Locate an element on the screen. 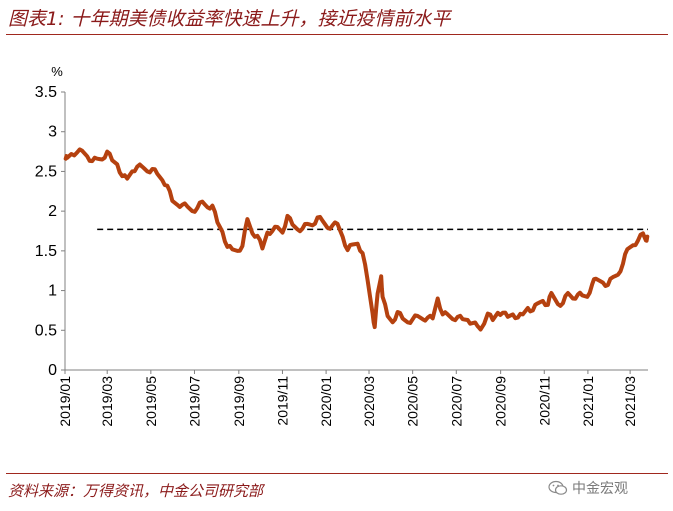 Image resolution: width=673 pixels, height=511 pixels. x-tick-label: 2021/03 is located at coordinates (630, 401).